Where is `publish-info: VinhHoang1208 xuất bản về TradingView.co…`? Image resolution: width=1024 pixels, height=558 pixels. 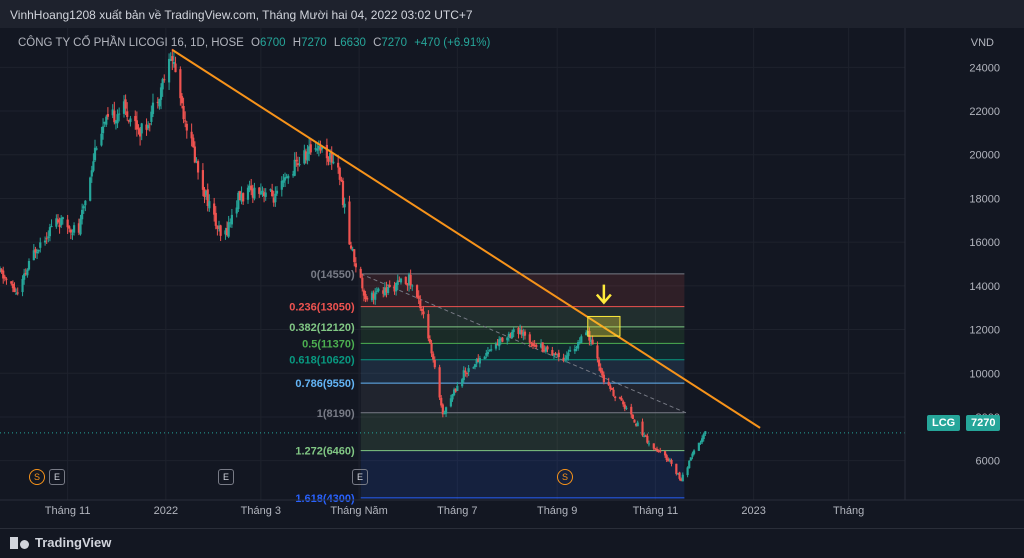 publish-info: VinhHoang1208 xuất bản về TradingView.co… is located at coordinates (241, 15).